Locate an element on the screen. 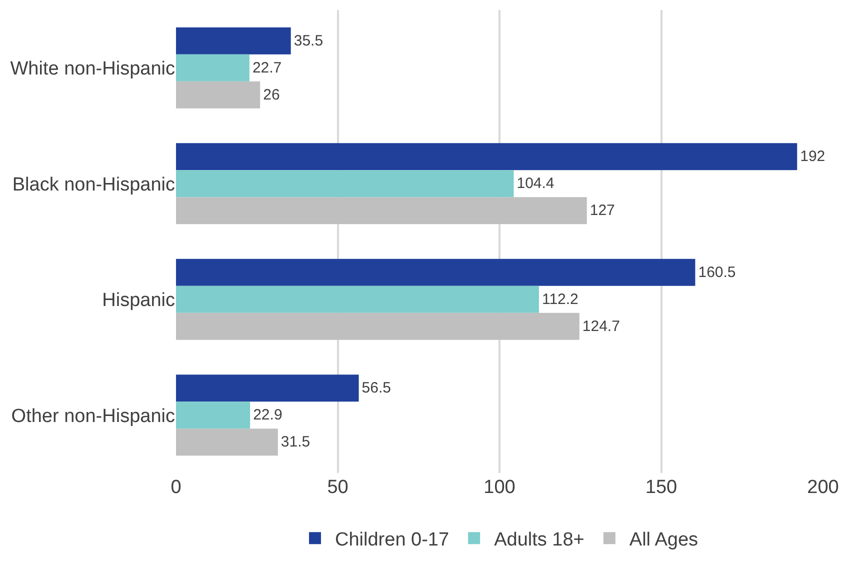 The height and width of the screenshot is (573, 863). data-label: 35.5 is located at coordinates (309, 41).